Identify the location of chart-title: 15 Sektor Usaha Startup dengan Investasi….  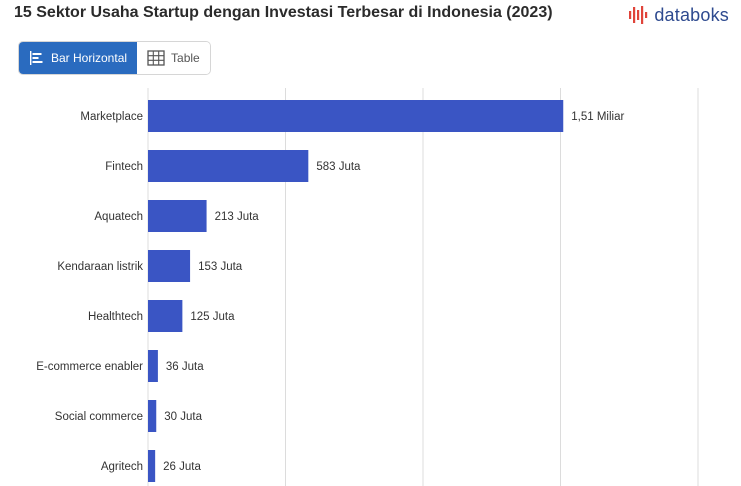
(283, 12).